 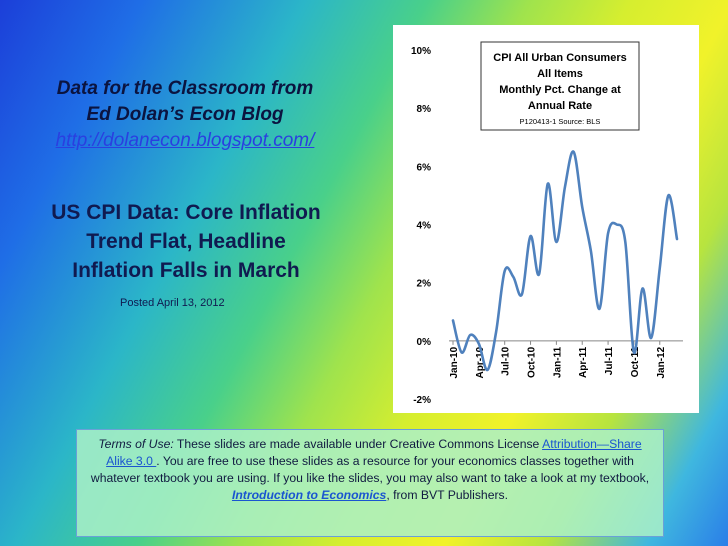 I want to click on blog-url-link: http://dolanecon.blogspot.com/, so click(x=185, y=140).